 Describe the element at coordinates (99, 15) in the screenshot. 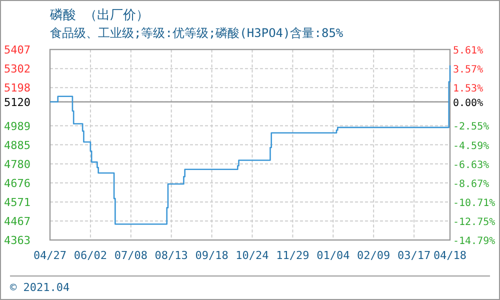

I see `chart-title: 磷酸 （出厂价）` at that location.